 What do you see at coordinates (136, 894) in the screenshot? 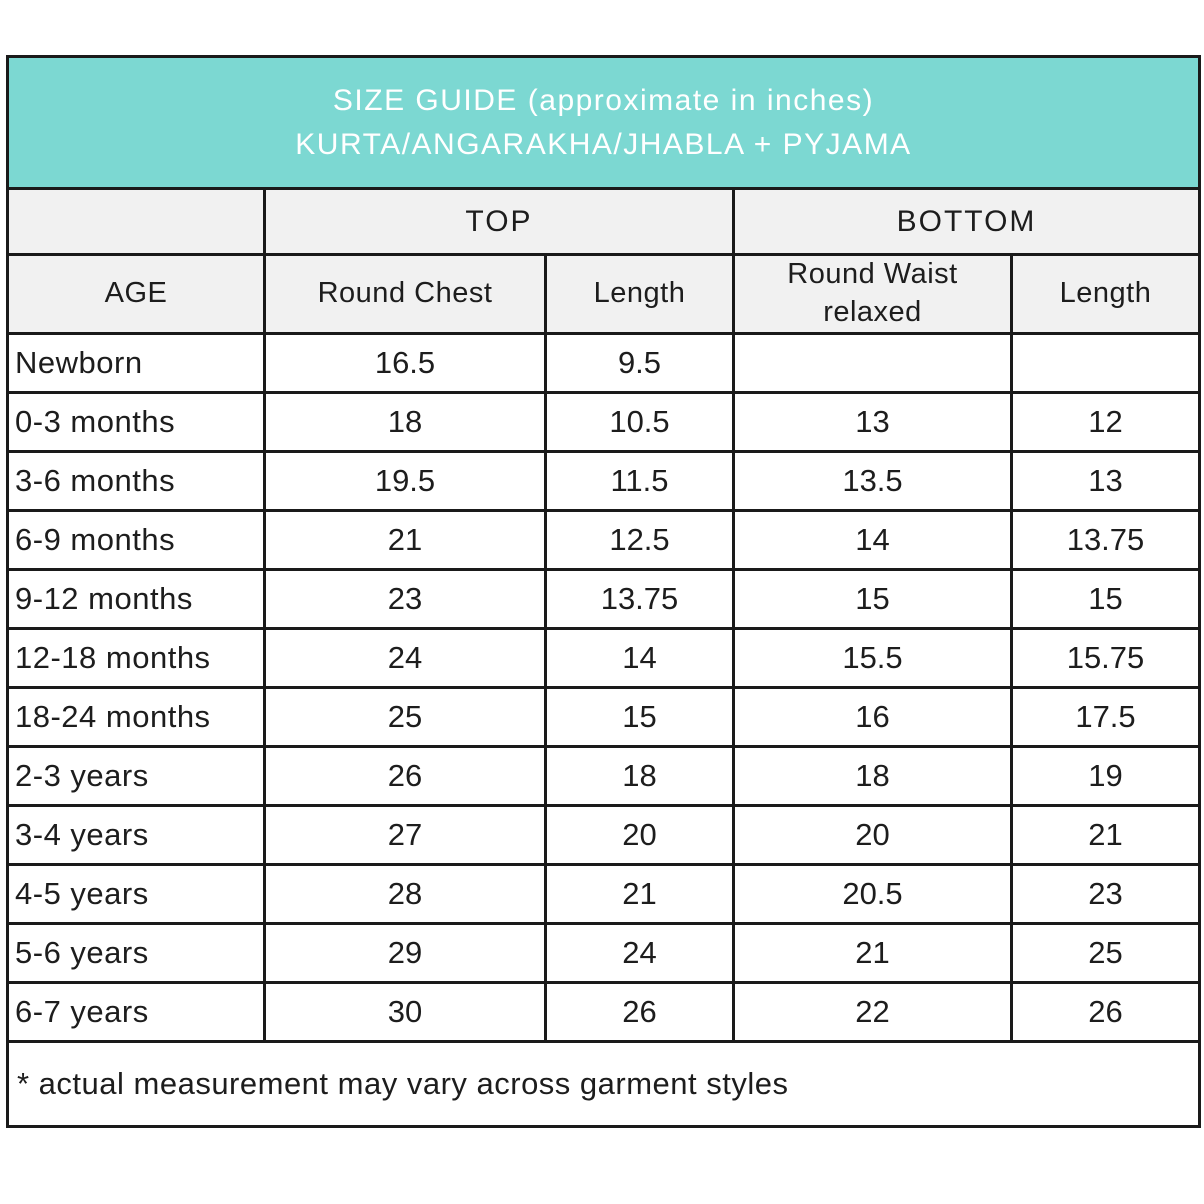
I see `age-cell: 4-5 years` at bounding box center [136, 894].